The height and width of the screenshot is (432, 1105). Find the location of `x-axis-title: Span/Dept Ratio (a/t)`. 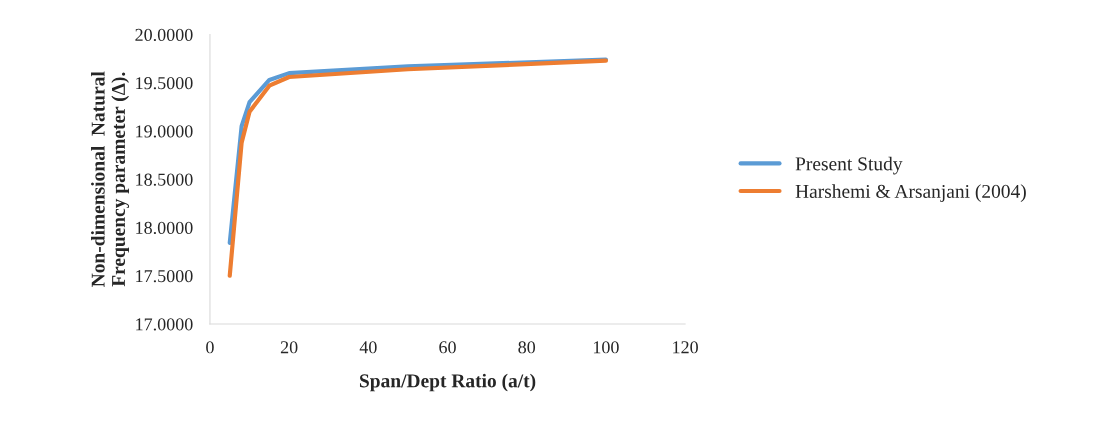

x-axis-title: Span/Dept Ratio (a/t) is located at coordinates (447, 382).